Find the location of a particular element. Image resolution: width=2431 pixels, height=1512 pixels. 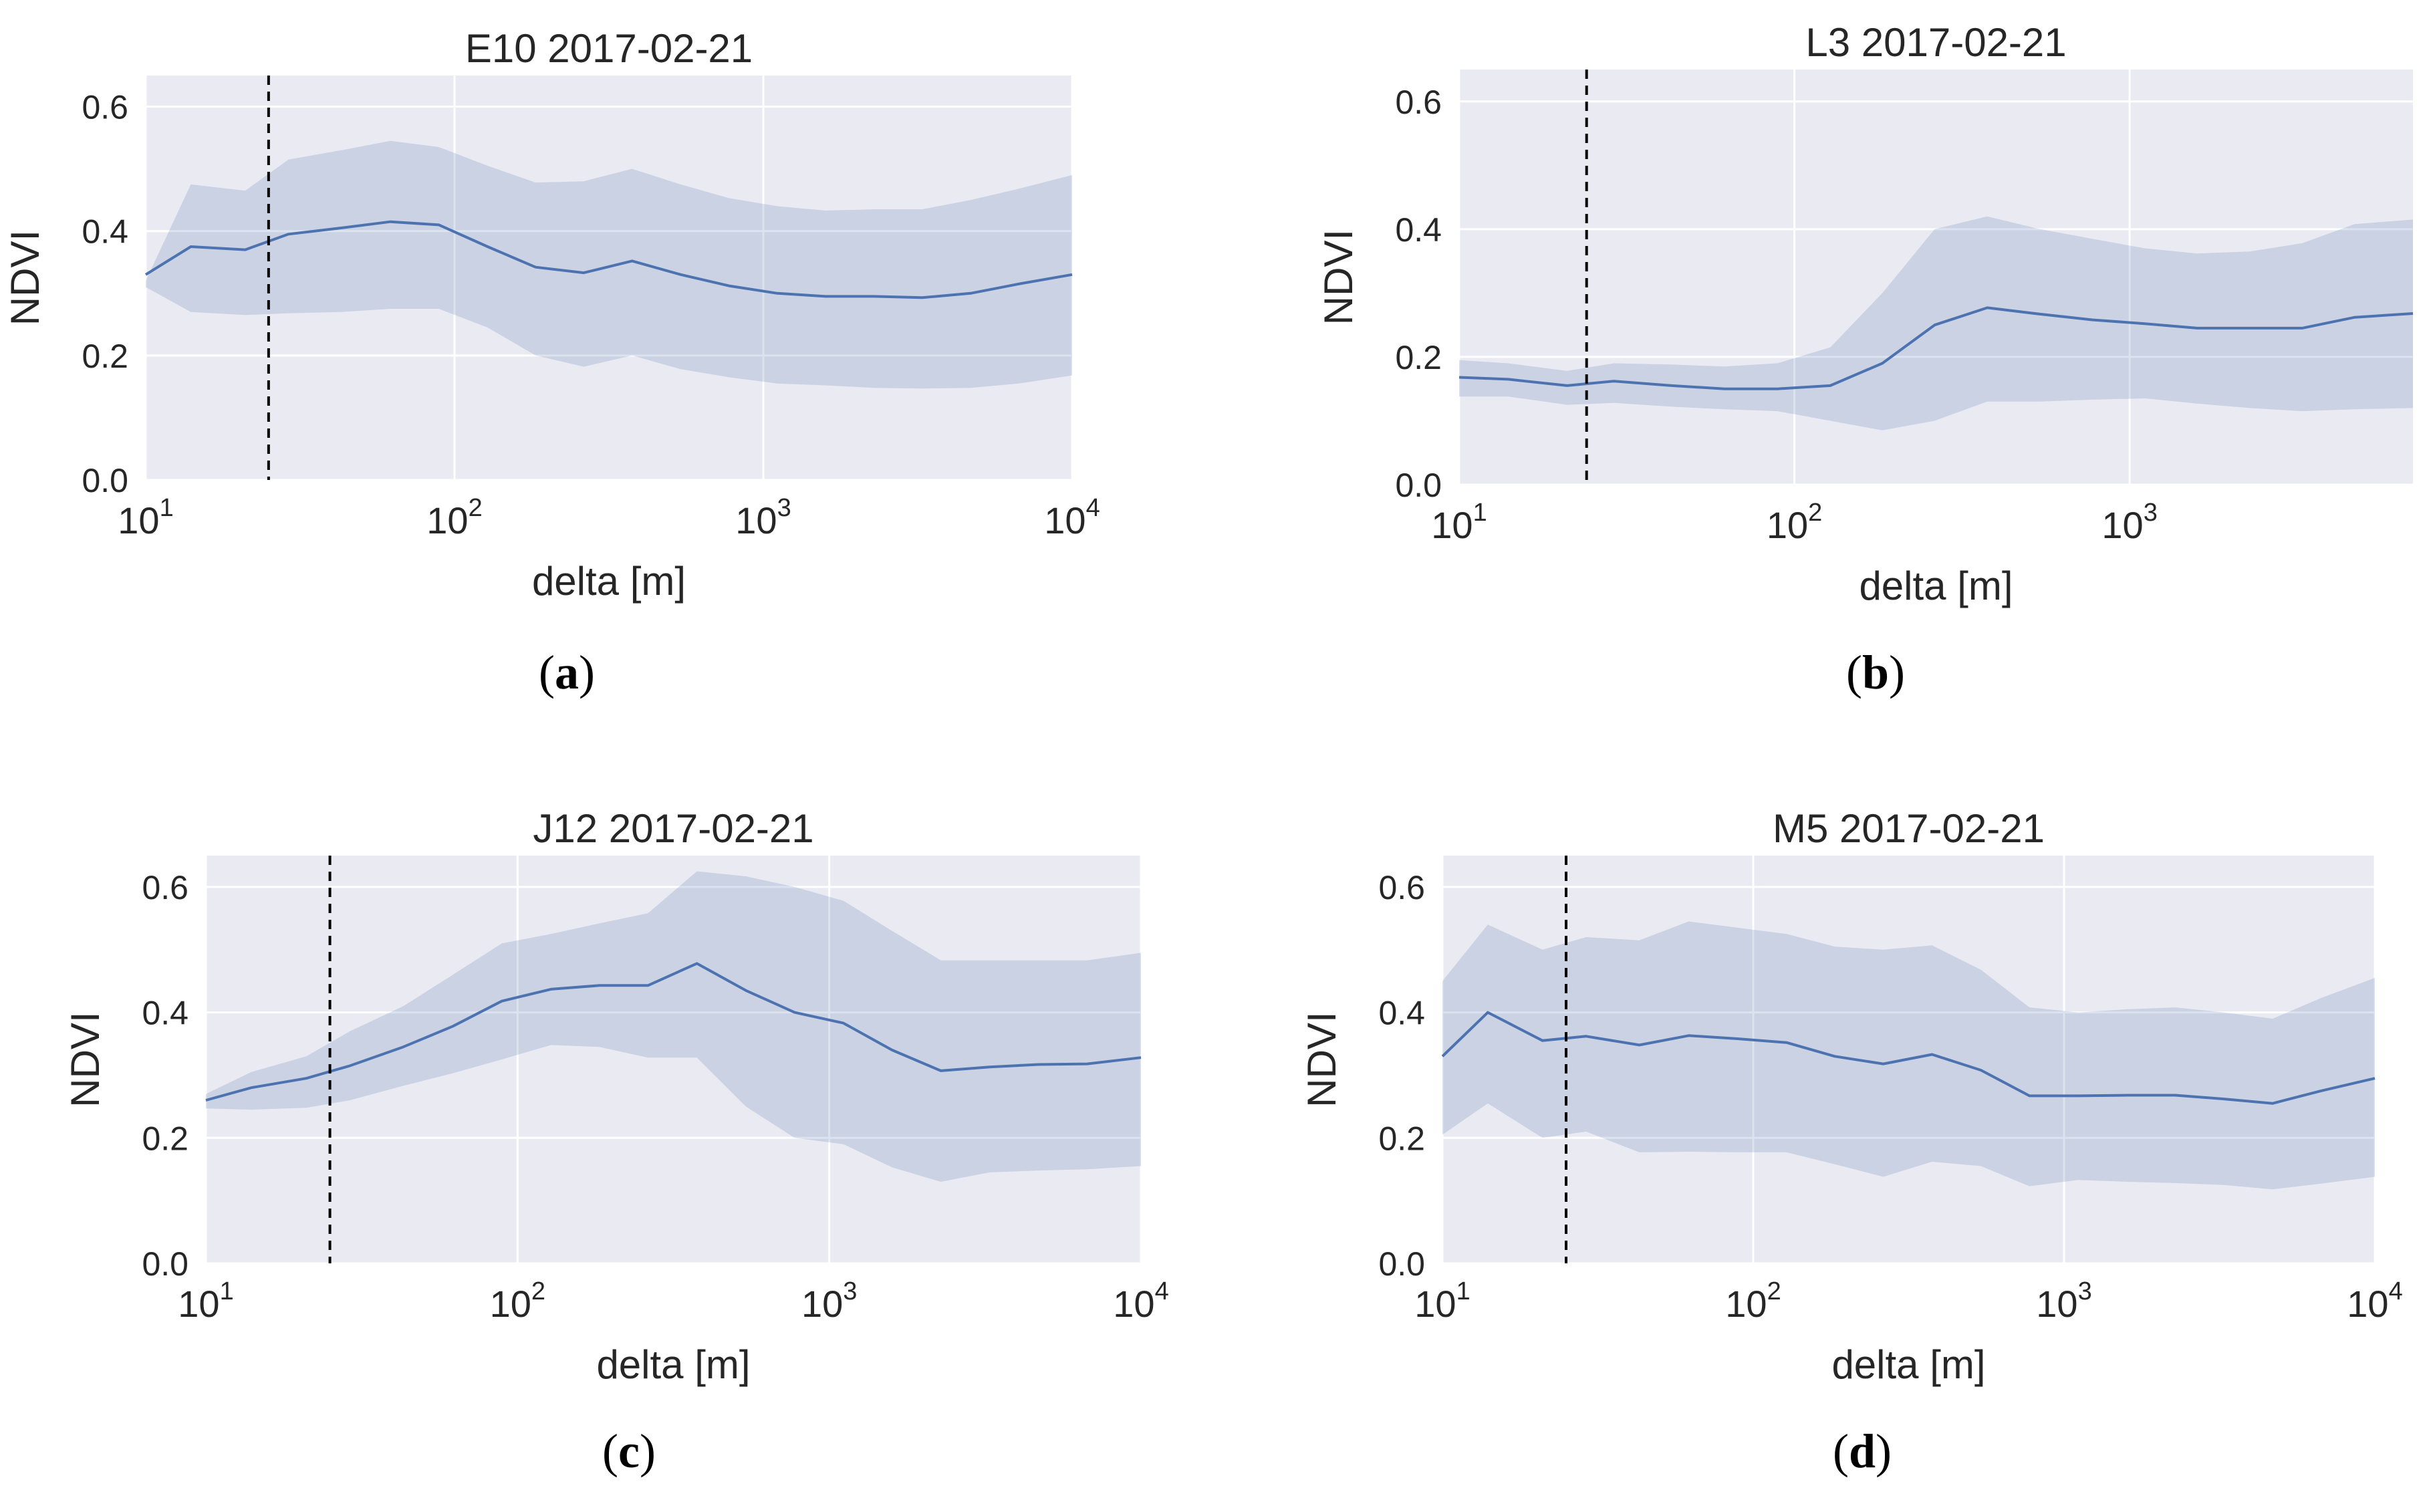

chart-title: M5 2017-02-21 is located at coordinates (1909, 828).